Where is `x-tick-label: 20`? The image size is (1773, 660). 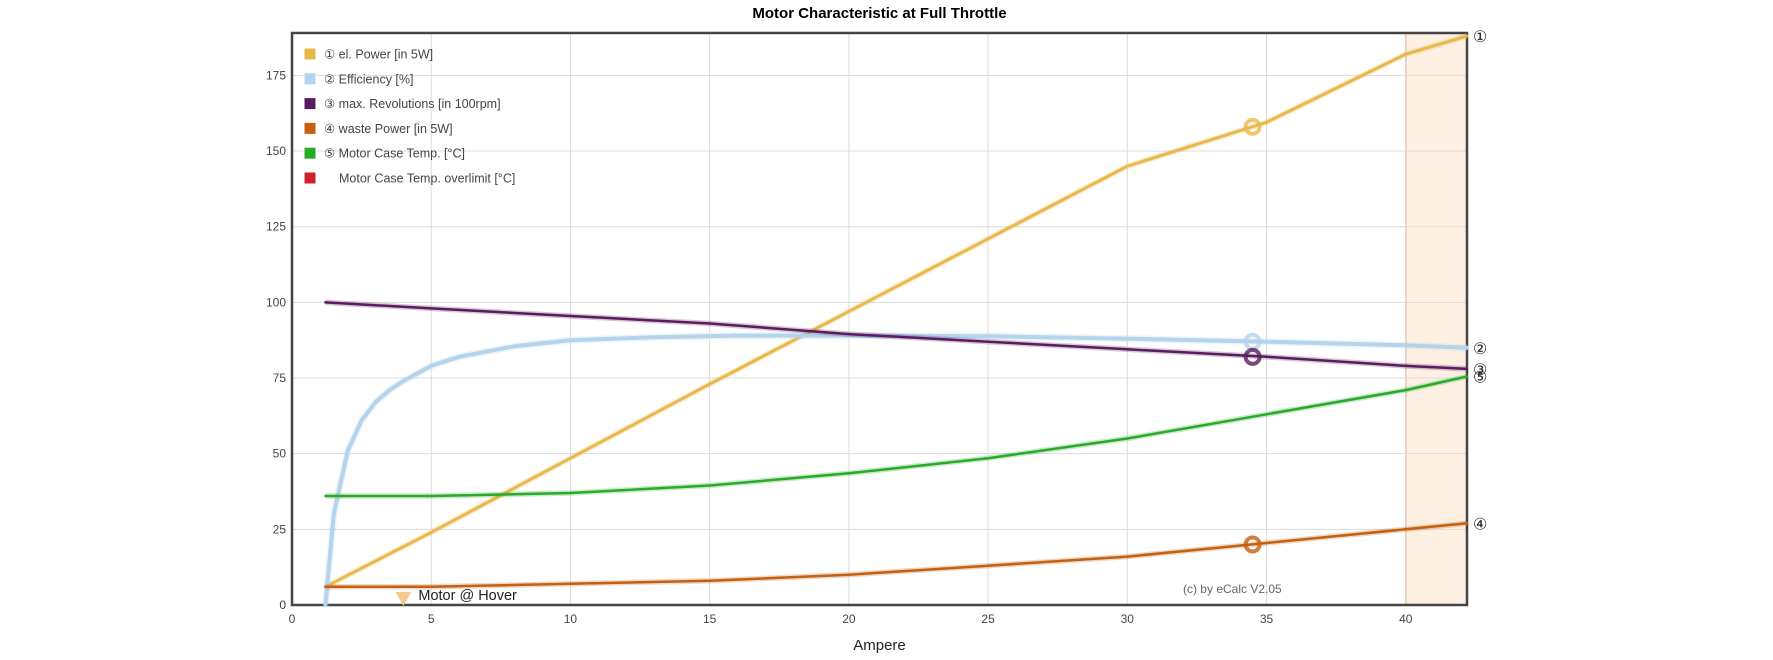
x-tick-label: 20 is located at coordinates (849, 619).